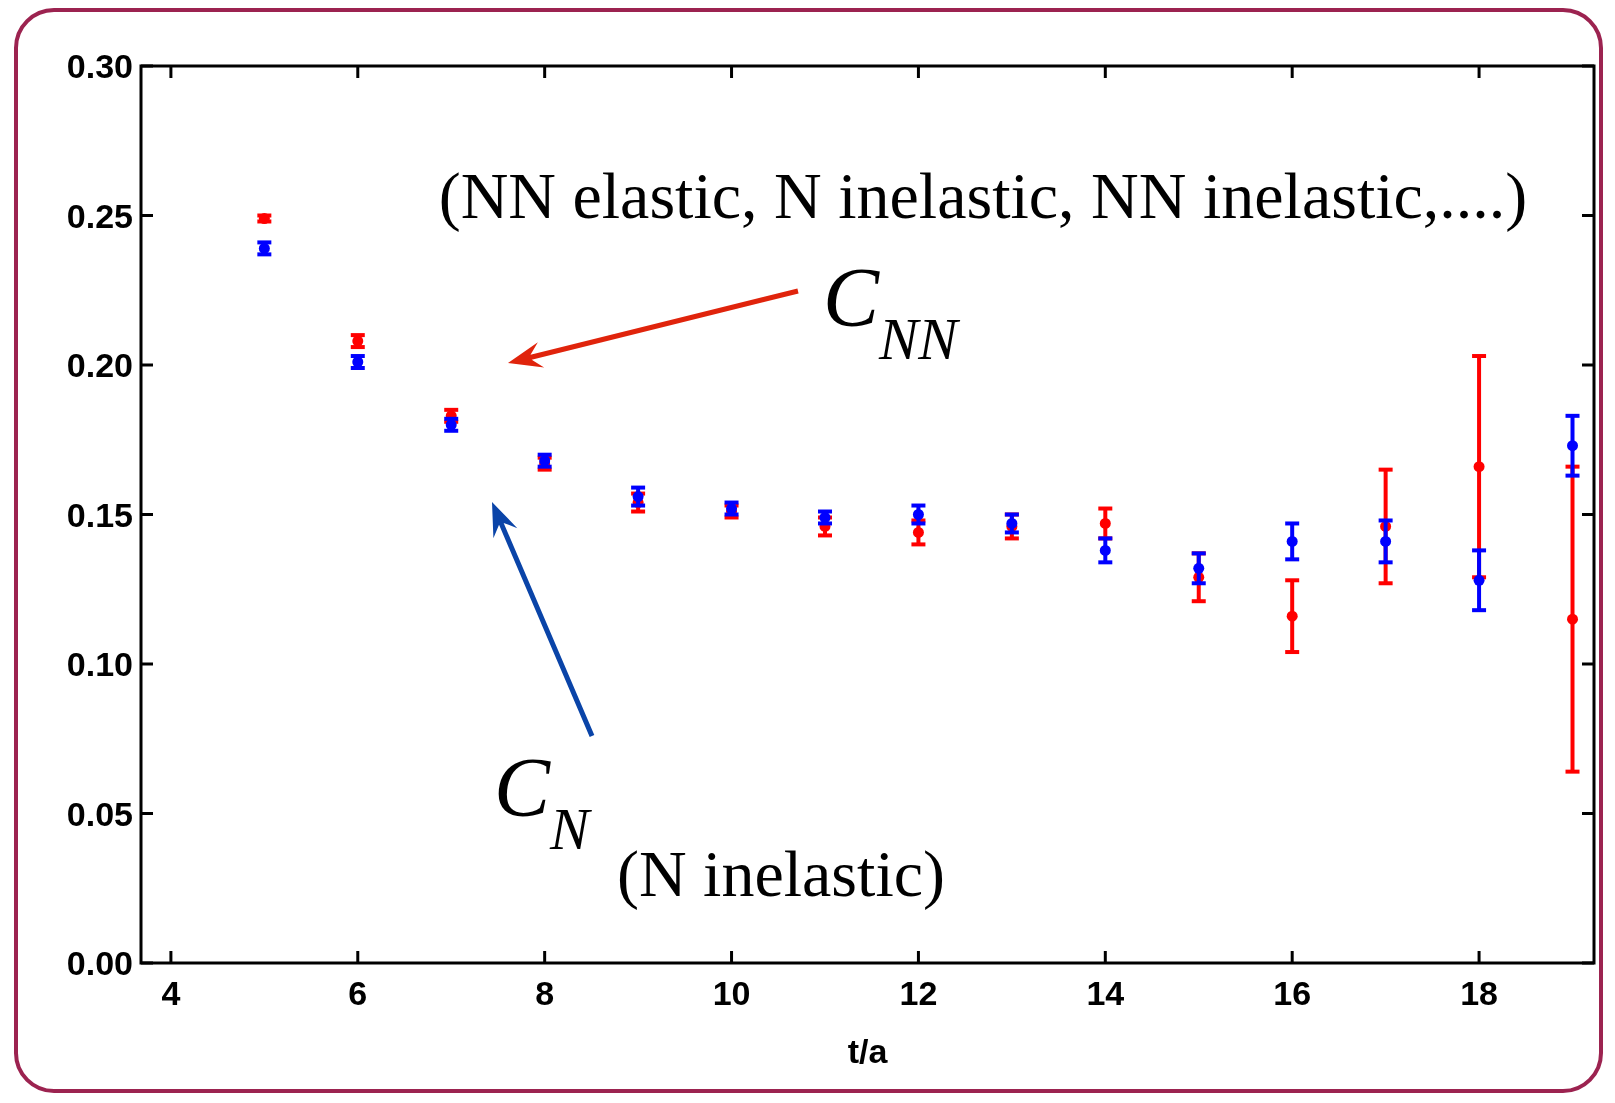  I want to click on y-tick-label: 0.05, so click(99, 813).